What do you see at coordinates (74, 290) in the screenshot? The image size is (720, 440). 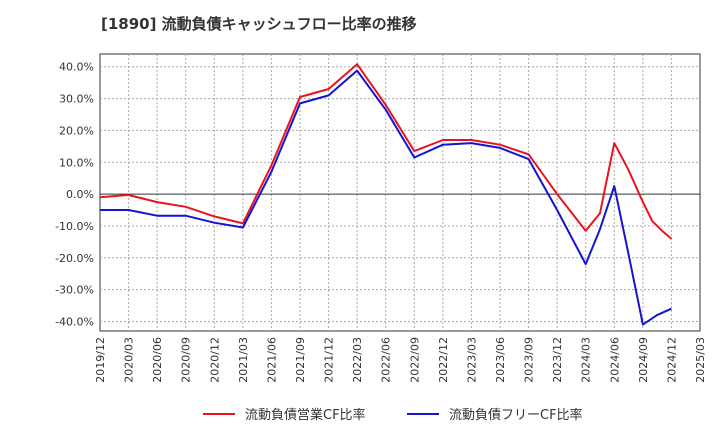 I see `y-tick-label: -30.0%` at bounding box center [74, 290].